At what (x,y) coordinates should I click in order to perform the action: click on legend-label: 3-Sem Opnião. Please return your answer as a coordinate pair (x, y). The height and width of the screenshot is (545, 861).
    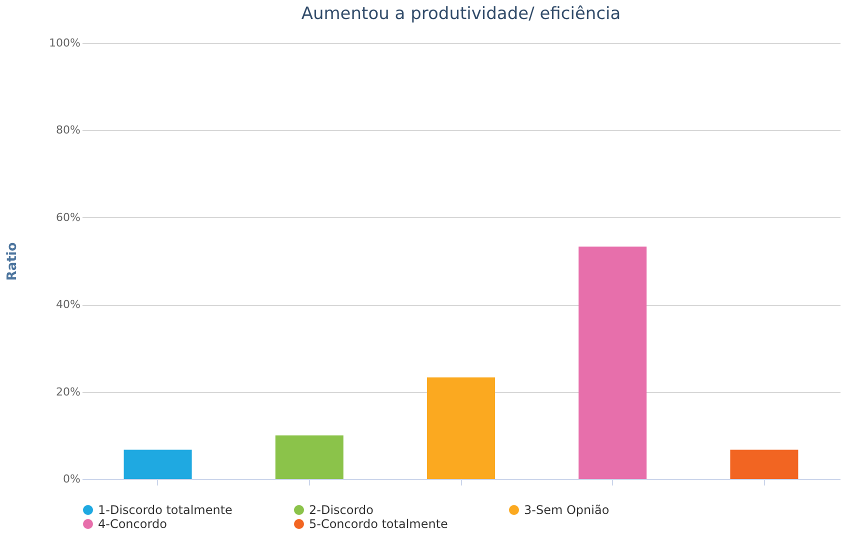
    Looking at the image, I should click on (567, 510).